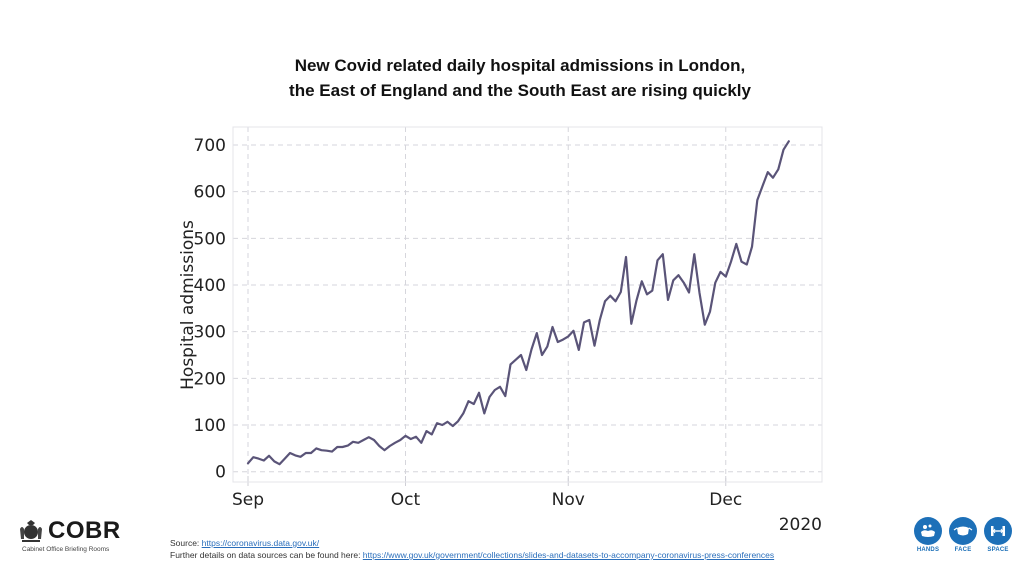 The width and height of the screenshot is (1023, 580). I want to click on y-tick-label: 500, so click(210, 239).